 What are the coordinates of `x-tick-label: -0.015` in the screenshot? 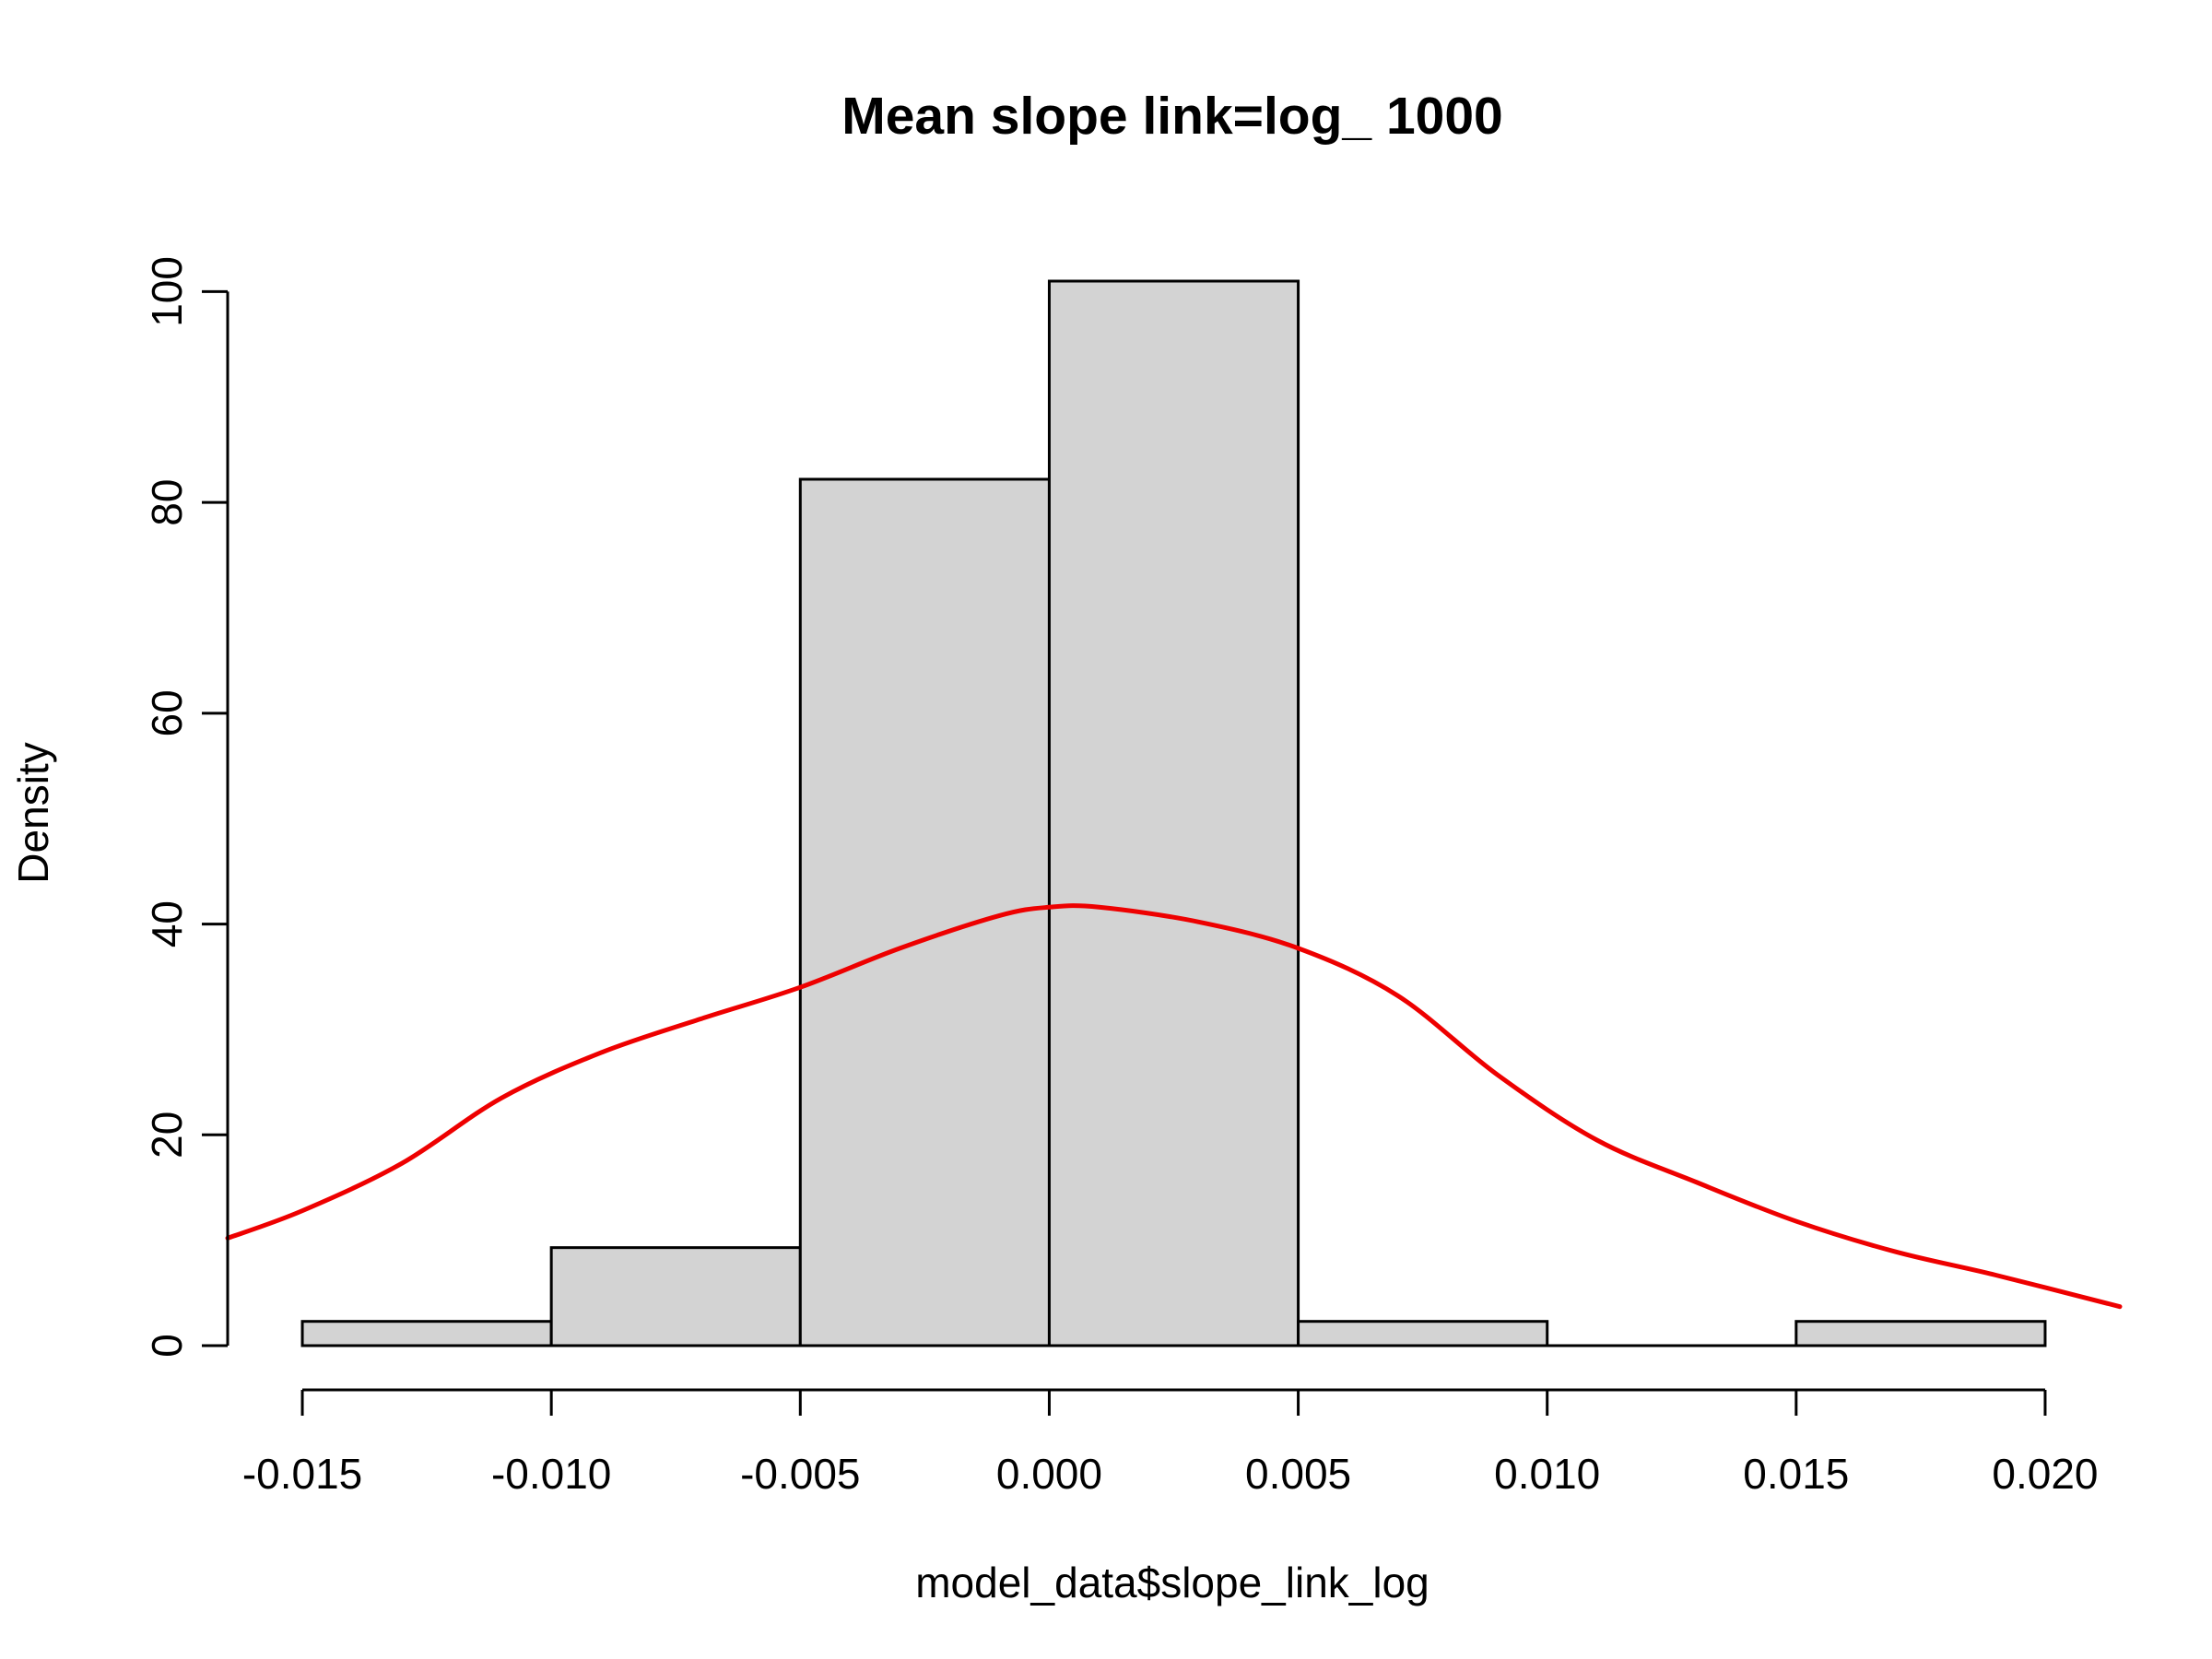 It's located at (302, 1474).